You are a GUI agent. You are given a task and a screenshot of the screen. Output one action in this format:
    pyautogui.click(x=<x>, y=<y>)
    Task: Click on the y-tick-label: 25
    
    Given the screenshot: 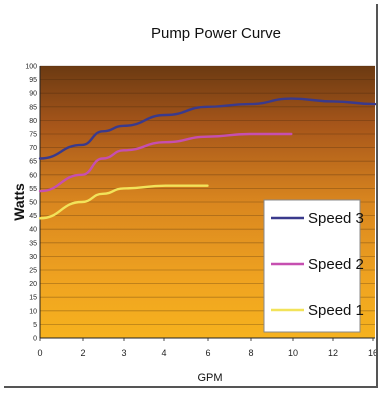 What is the action you would take?
    pyautogui.click(x=33, y=271)
    